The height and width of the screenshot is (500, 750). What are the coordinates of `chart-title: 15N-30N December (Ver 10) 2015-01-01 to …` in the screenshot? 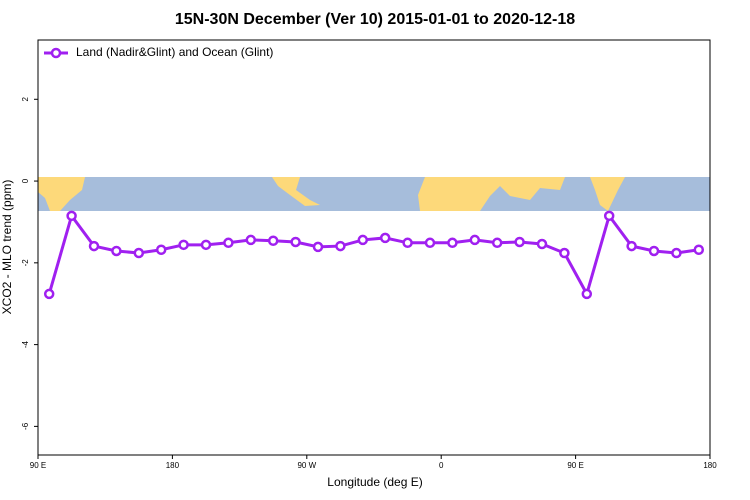 It's located at (375, 19).